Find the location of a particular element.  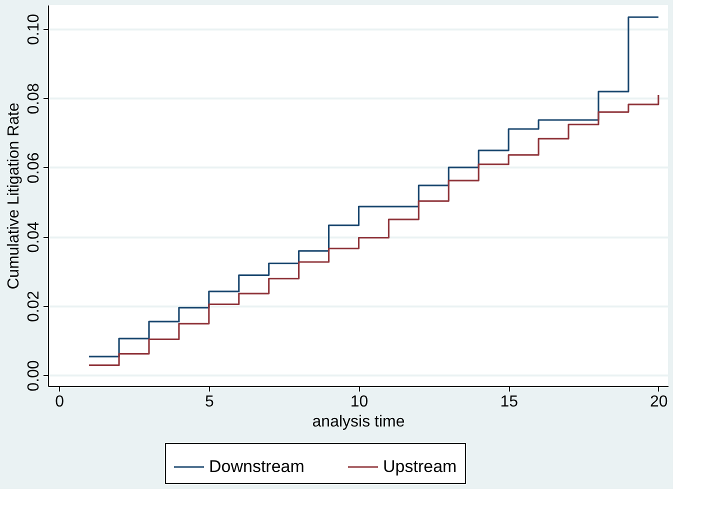

y-tick-label: 0.02 is located at coordinates (34, 306).